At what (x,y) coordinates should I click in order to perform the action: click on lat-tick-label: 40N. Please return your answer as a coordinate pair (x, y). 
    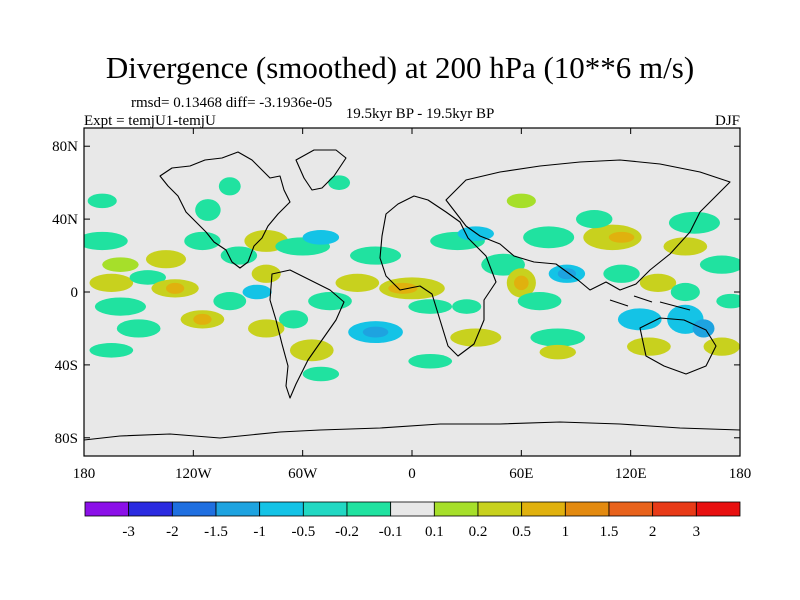
    Looking at the image, I should click on (65, 220).